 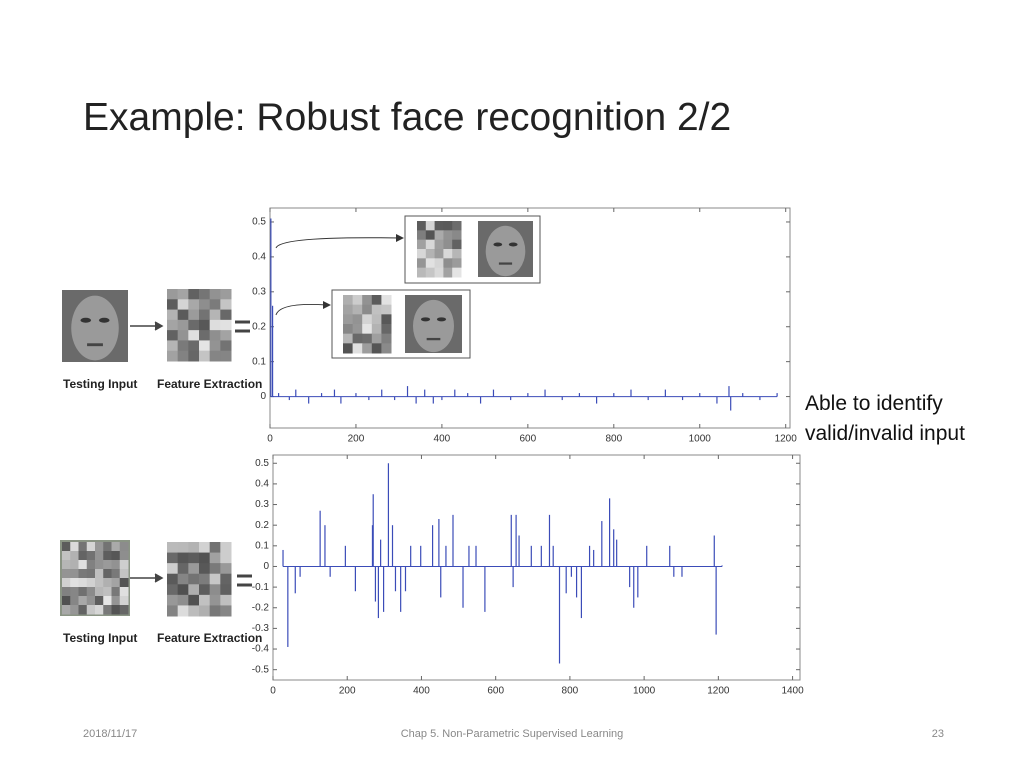 What do you see at coordinates (100, 384) in the screenshot?
I see `figure-label: Testing Input` at bounding box center [100, 384].